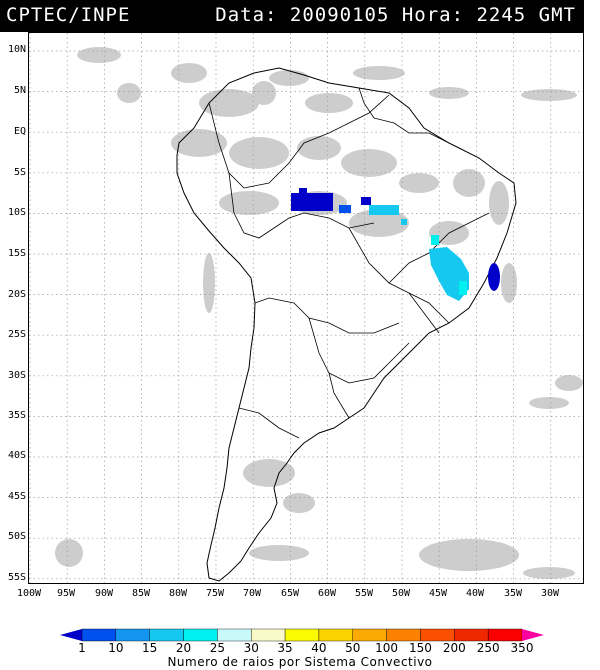 The height and width of the screenshot is (670, 600). Describe the element at coordinates (513, 593) in the screenshot. I see `lon-label-35W: 35W` at that location.